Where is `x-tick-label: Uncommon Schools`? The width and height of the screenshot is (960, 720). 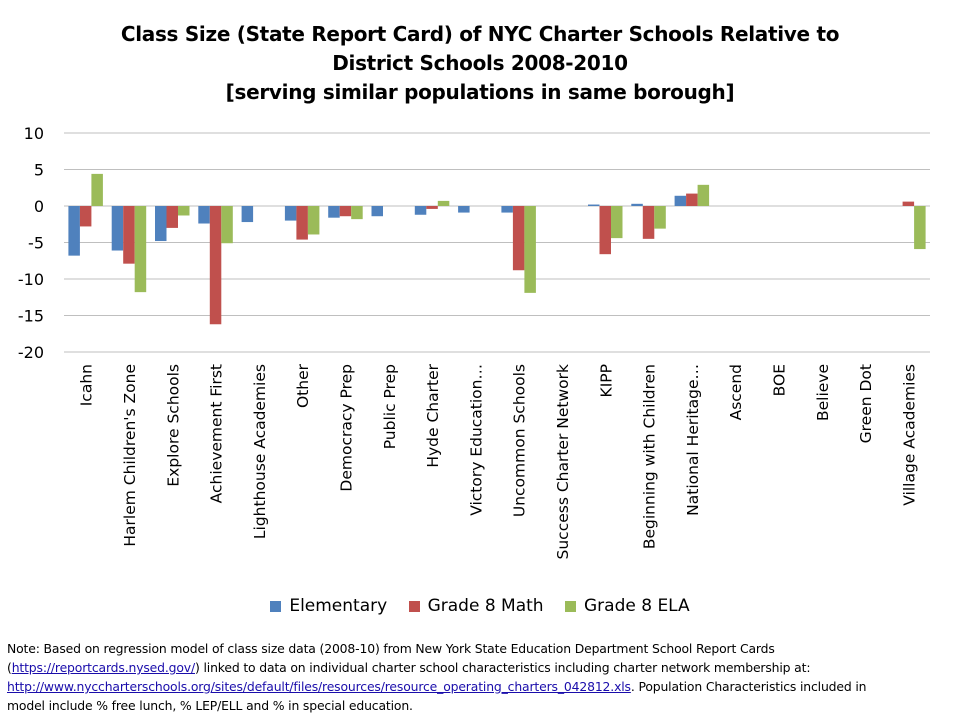 x-tick-label: Uncommon Schools is located at coordinates (520, 440).